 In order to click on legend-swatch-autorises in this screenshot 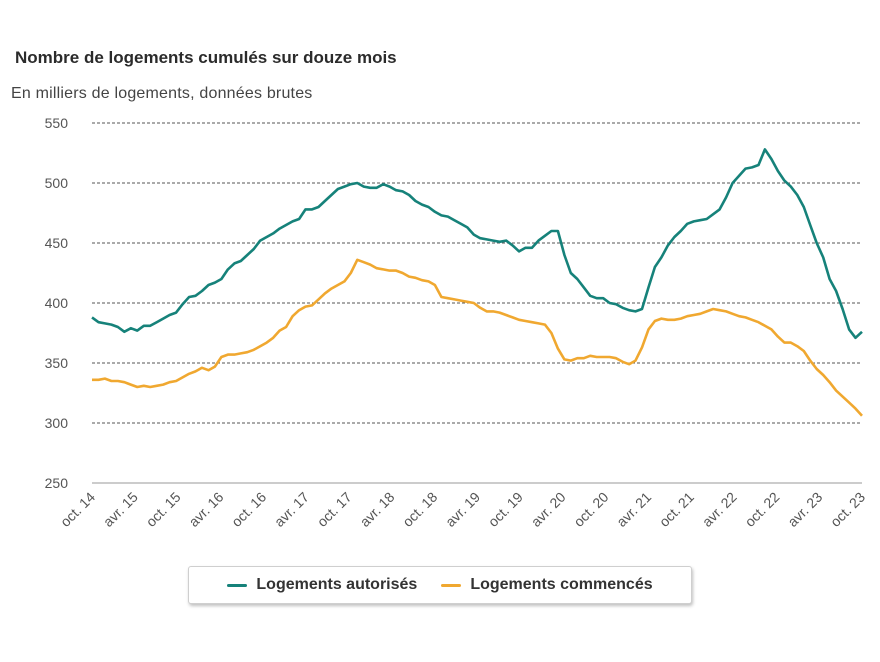, I will do `click(237, 585)`.